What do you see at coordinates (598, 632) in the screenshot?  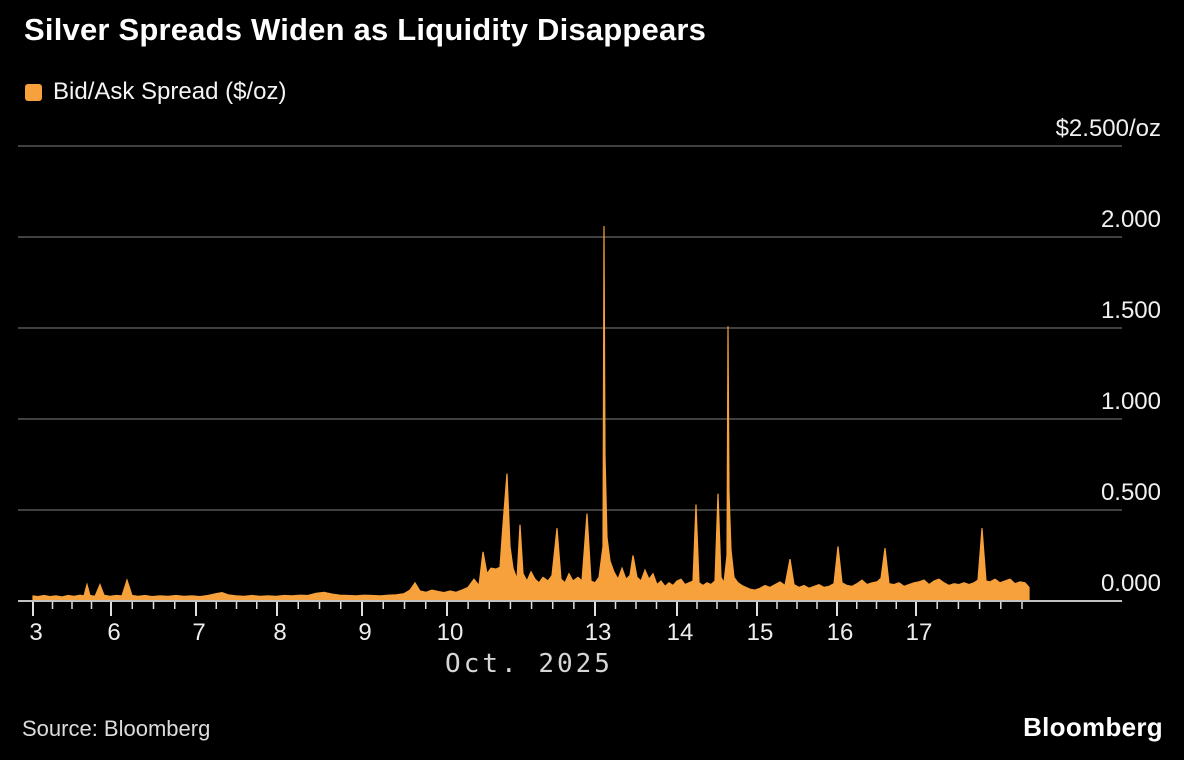 I see `x-tick-label: 13` at bounding box center [598, 632].